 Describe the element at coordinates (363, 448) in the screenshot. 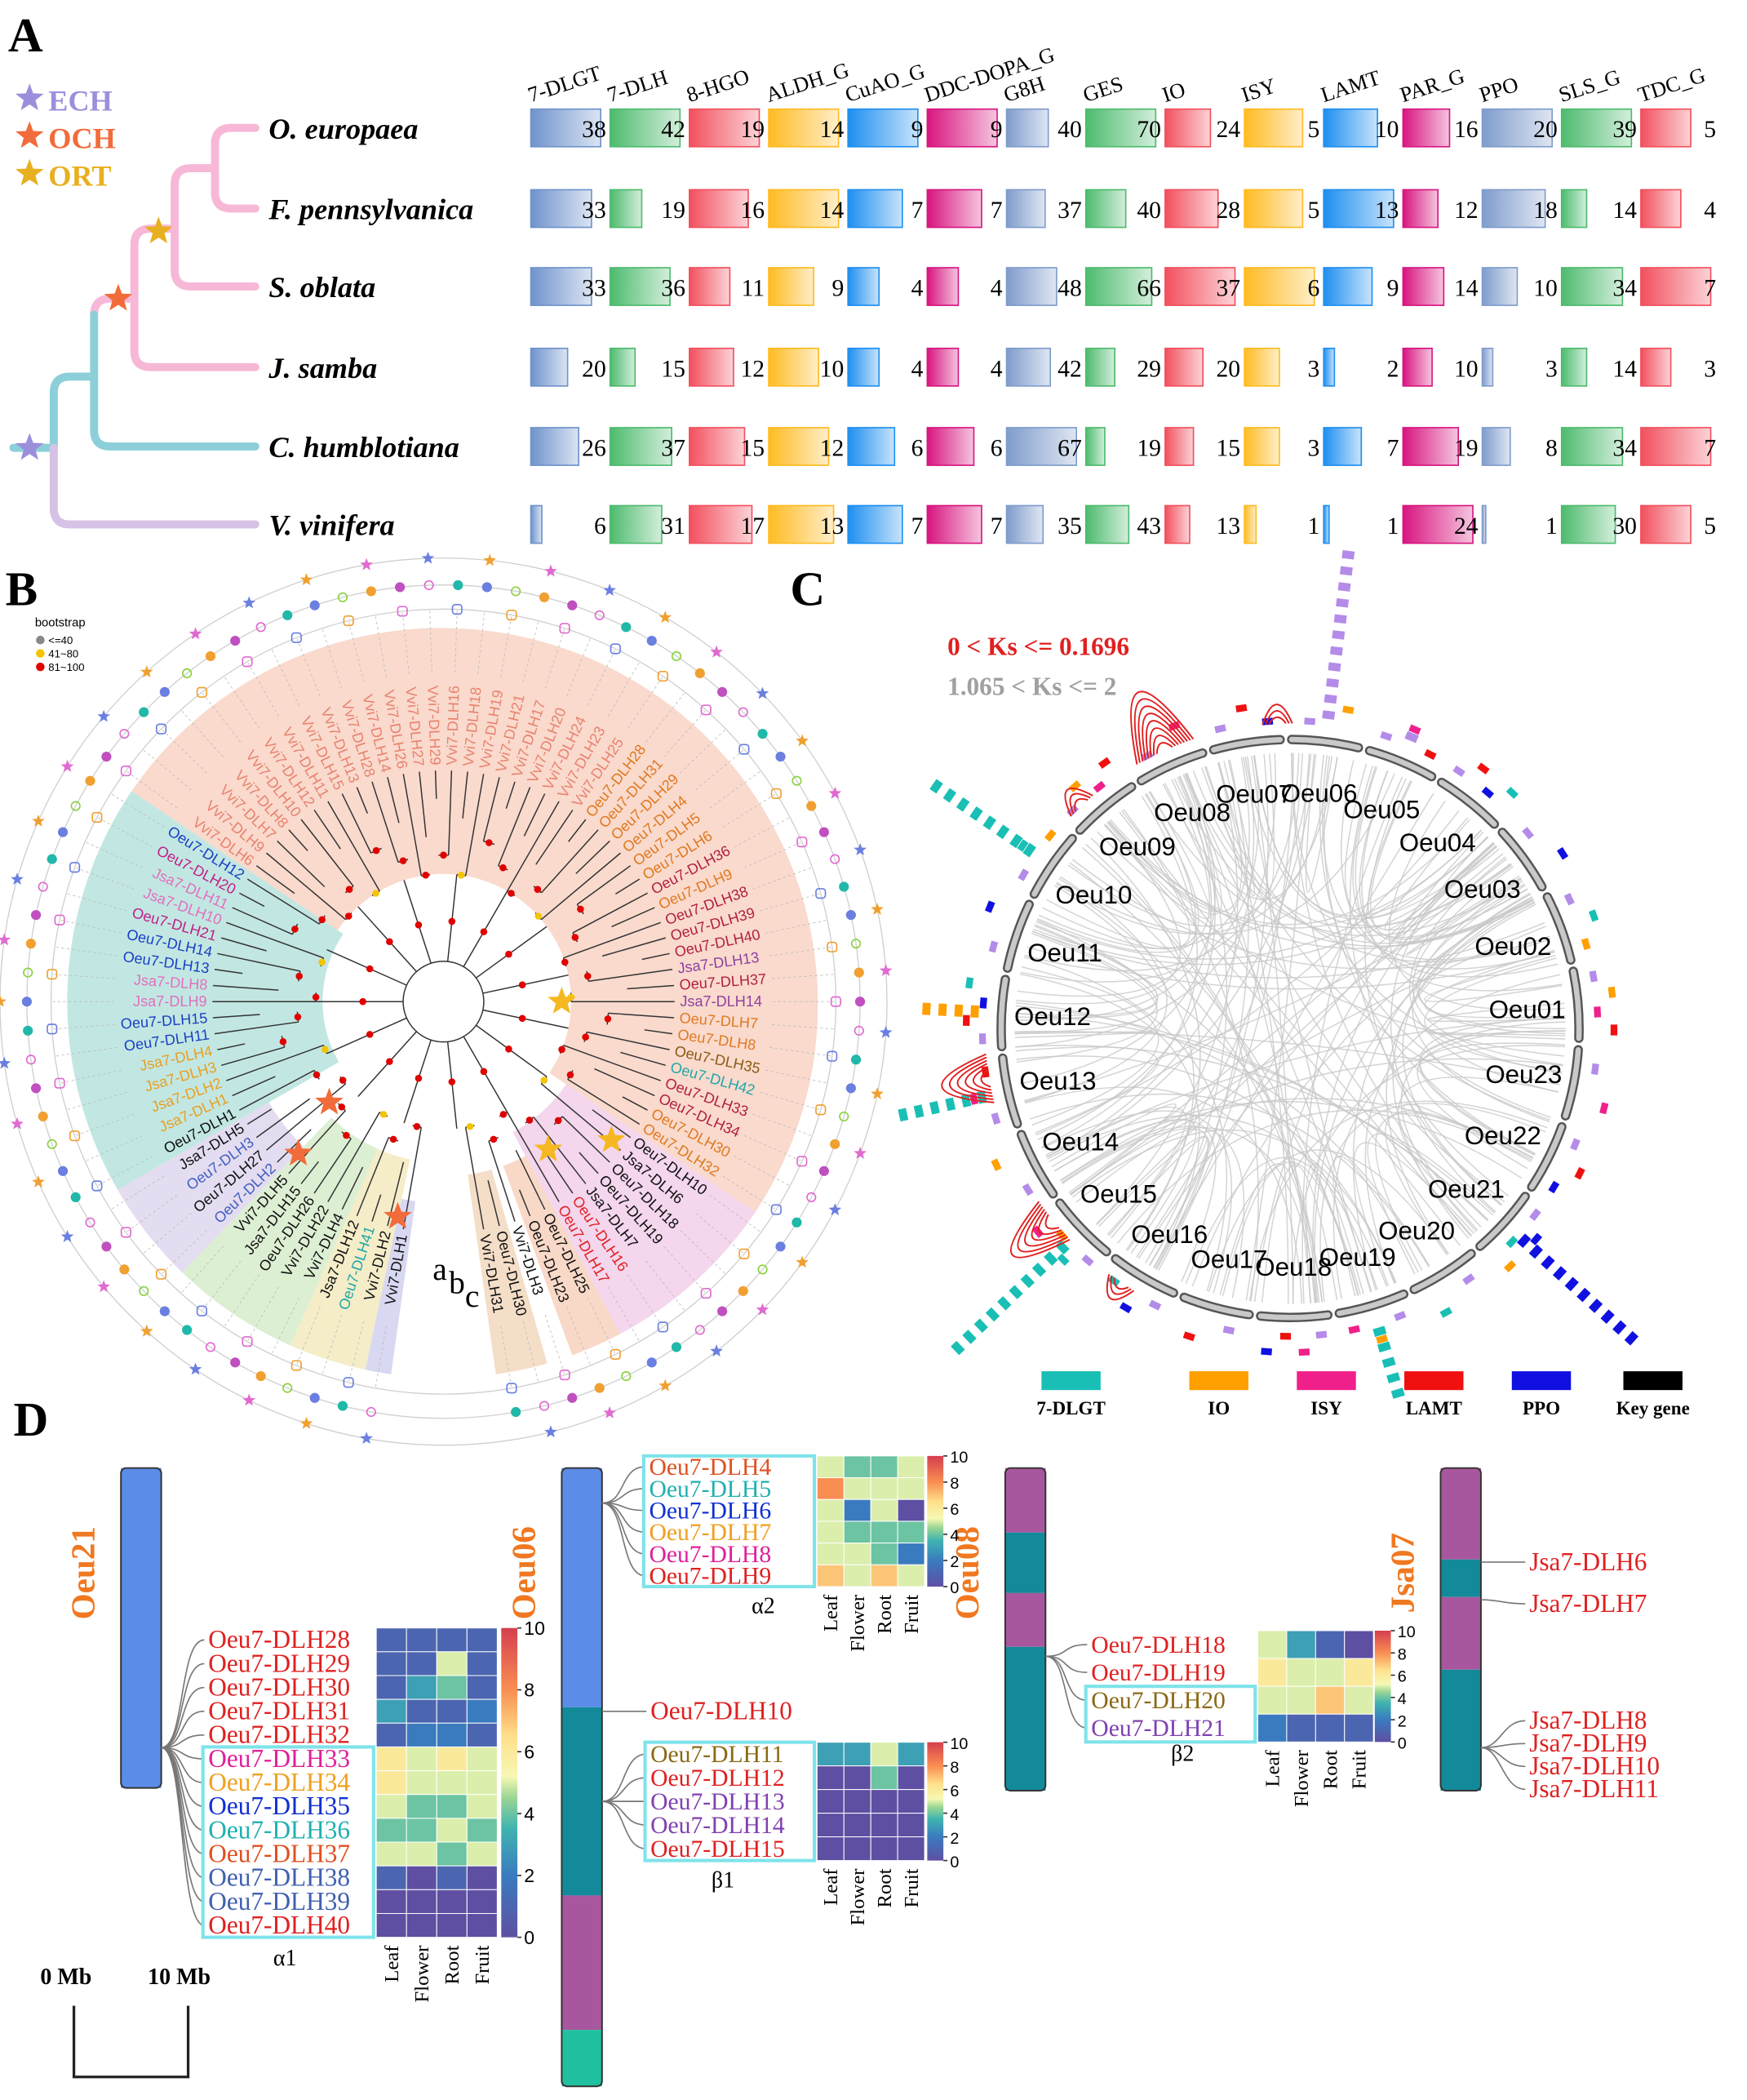

I see `species-label: C. humblotiana` at that location.